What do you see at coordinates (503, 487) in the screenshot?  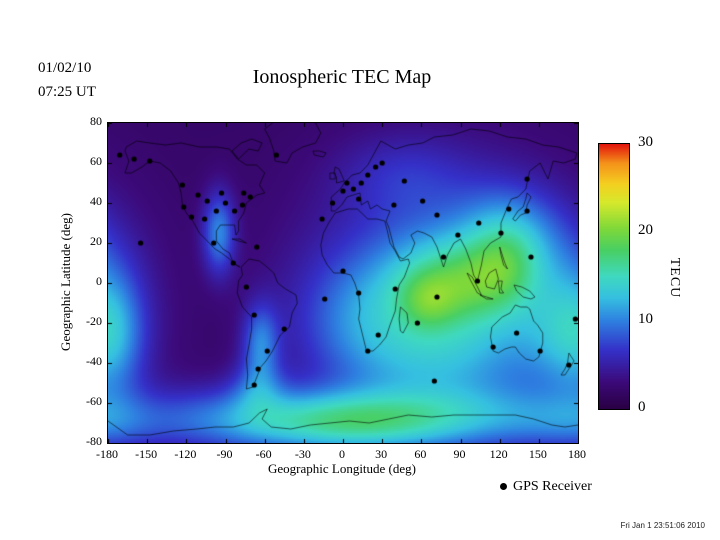 I see `gps-receiver-marker-icon` at bounding box center [503, 487].